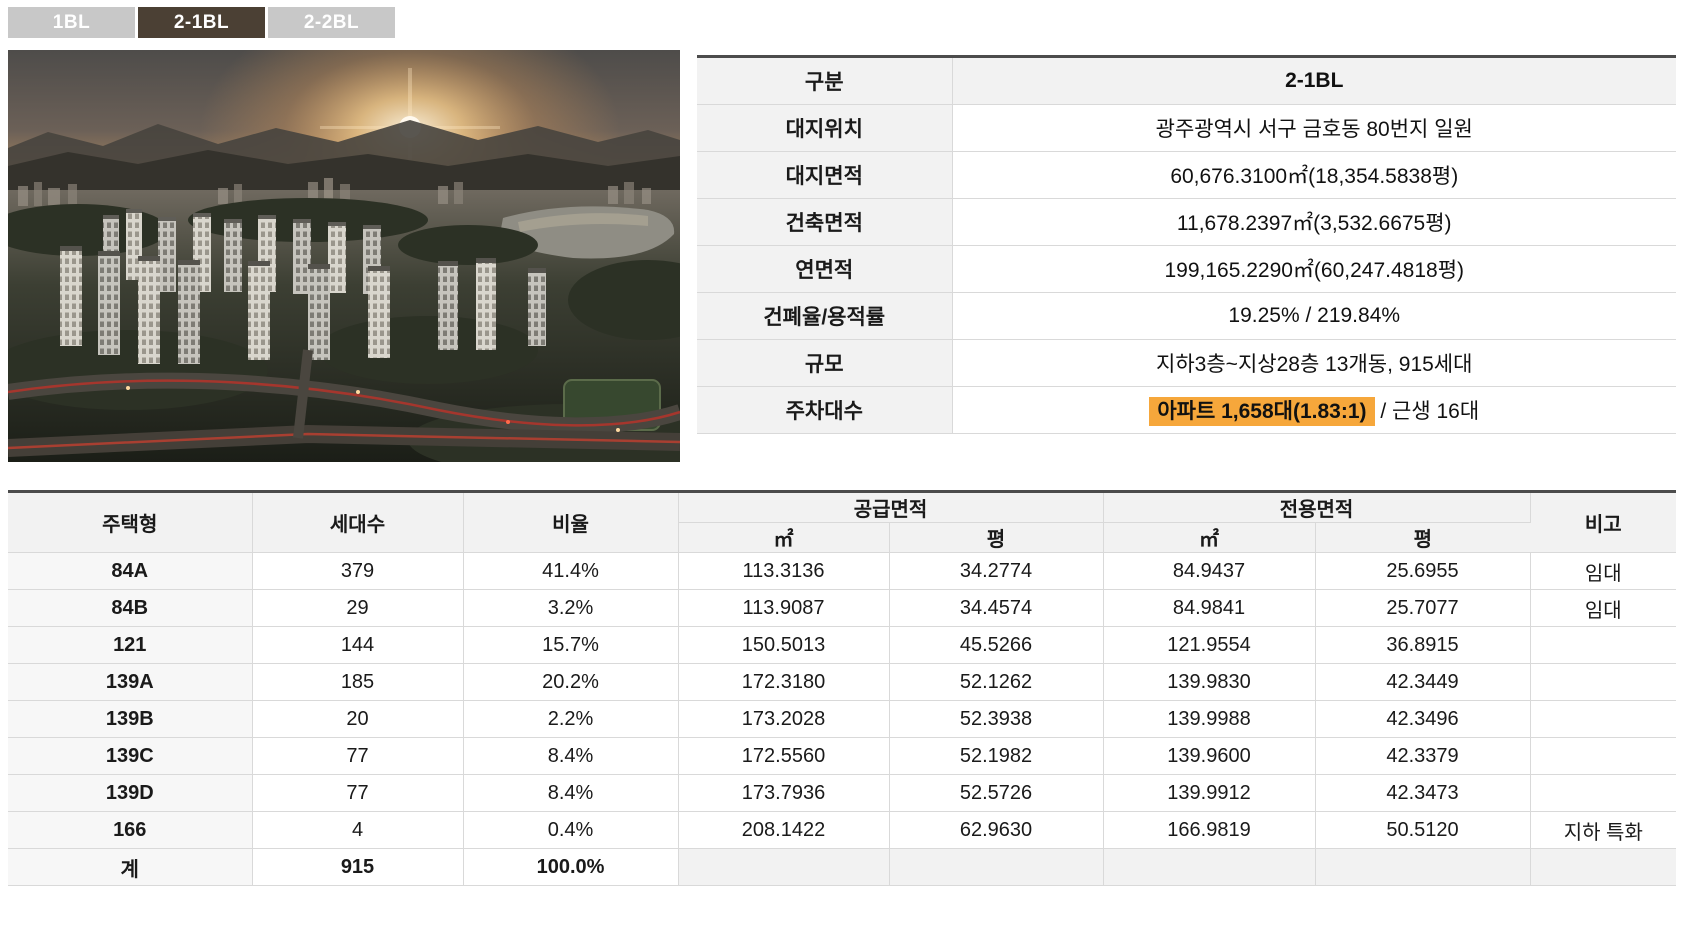  What do you see at coordinates (825, 316) in the screenshot?
I see `info-label: 건폐율/용적률` at bounding box center [825, 316].